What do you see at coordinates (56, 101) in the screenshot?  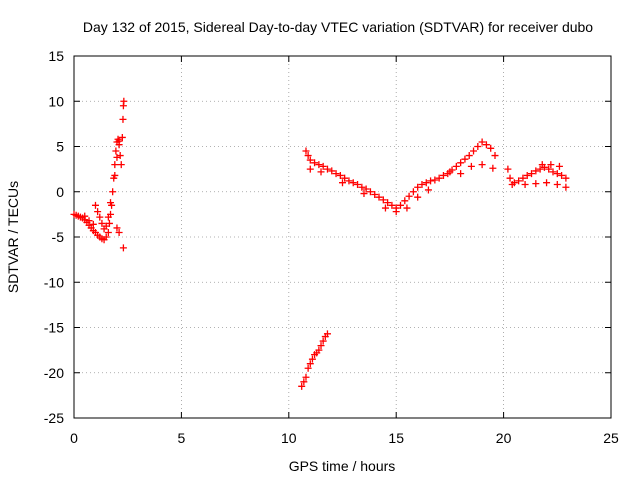 I see `y-tick-label: 10` at bounding box center [56, 101].